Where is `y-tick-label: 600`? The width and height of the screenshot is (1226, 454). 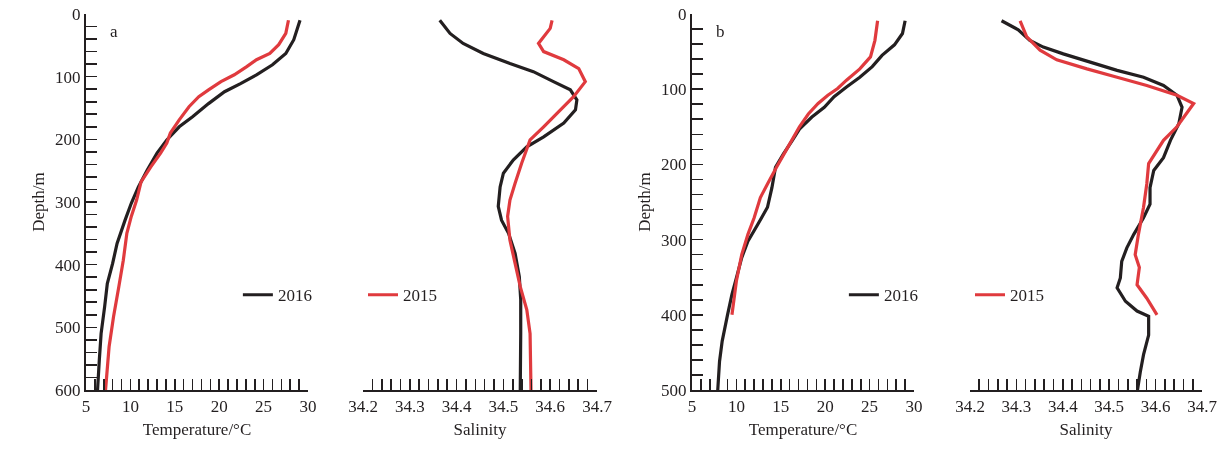
y-tick-label: 600 is located at coordinates (68, 390).